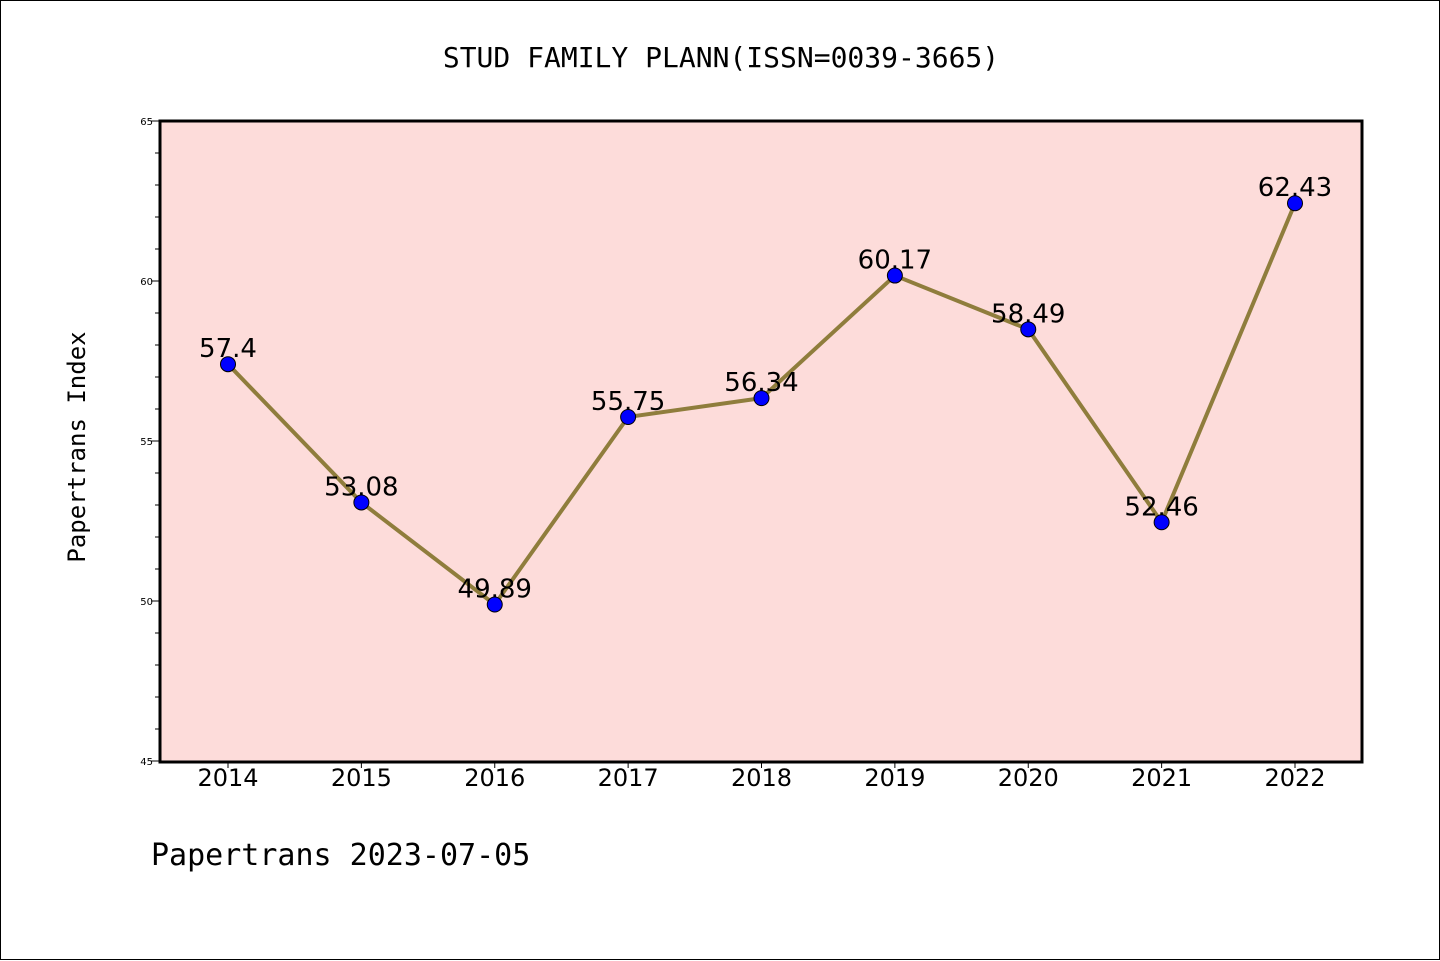  I want to click on x-tick-label: 2022, so click(1294, 778).